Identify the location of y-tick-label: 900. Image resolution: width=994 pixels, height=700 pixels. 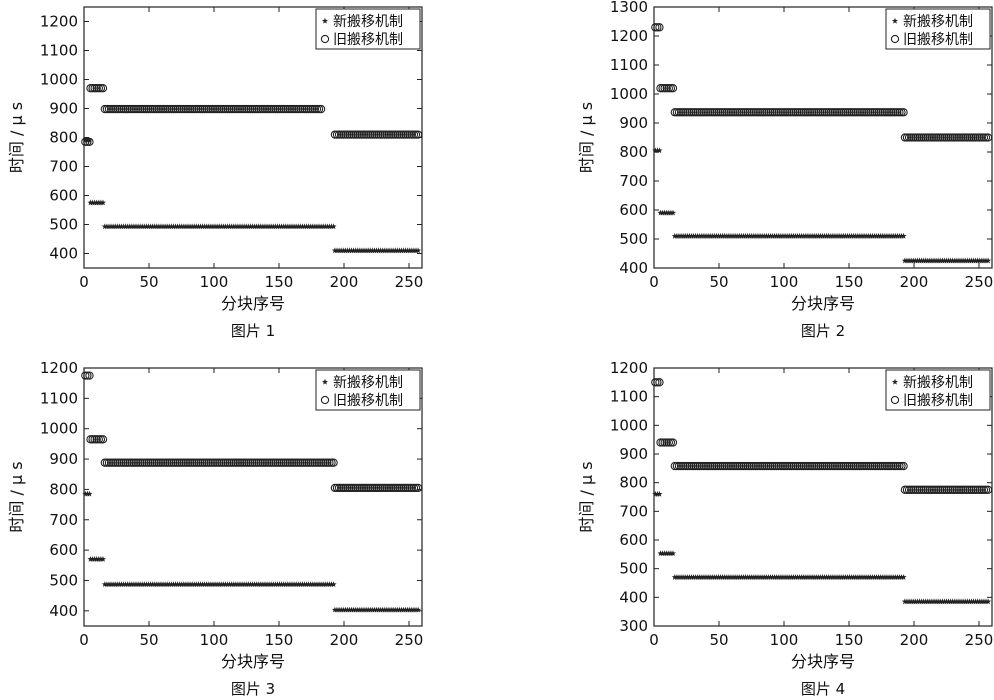
(63, 109).